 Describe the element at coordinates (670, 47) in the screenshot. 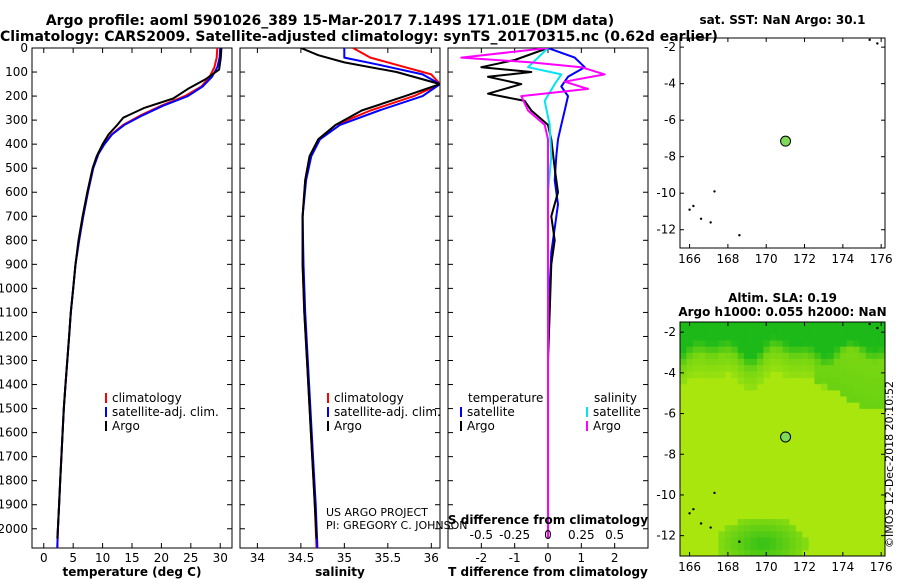

I see `map-lat-label: -2` at that location.